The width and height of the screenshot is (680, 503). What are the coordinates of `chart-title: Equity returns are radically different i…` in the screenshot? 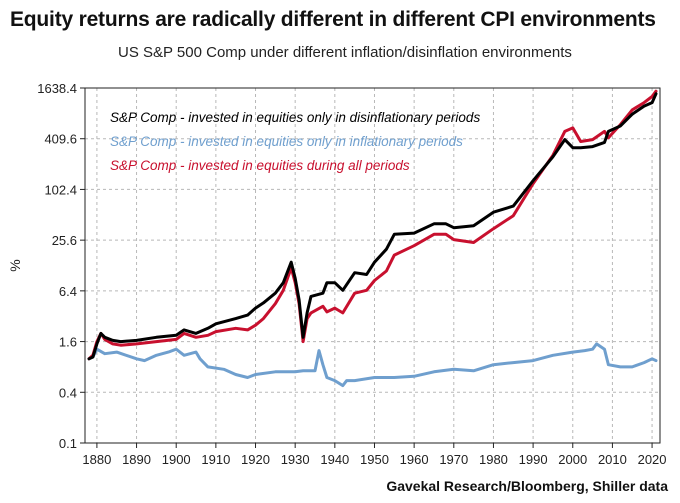 It's located at (333, 19).